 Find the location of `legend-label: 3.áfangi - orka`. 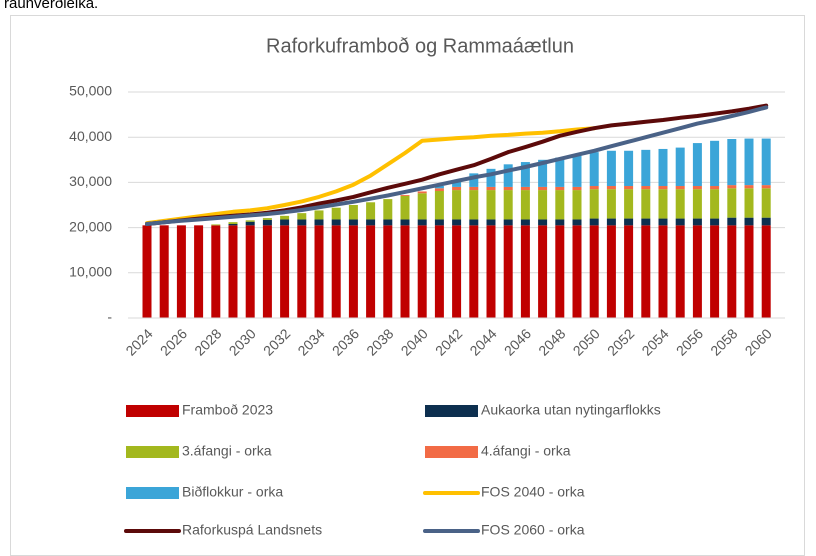

legend-label: 3.áfangi - orka is located at coordinates (227, 451).